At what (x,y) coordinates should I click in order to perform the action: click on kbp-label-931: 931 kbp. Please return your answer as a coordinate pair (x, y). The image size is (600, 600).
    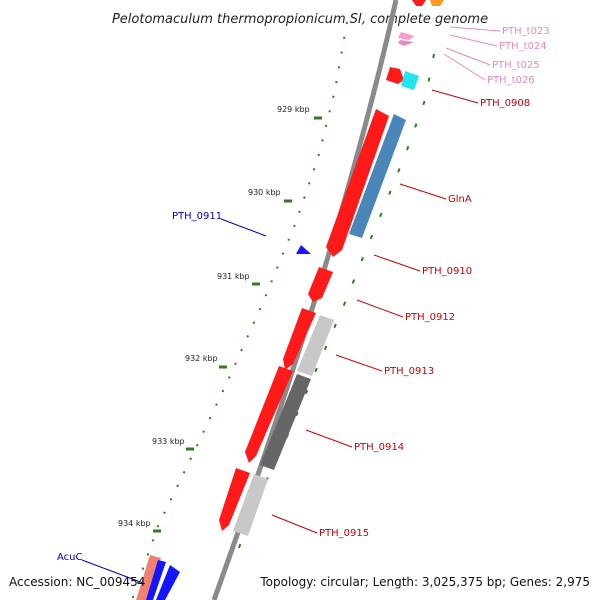
    Looking at the image, I should click on (233, 276).